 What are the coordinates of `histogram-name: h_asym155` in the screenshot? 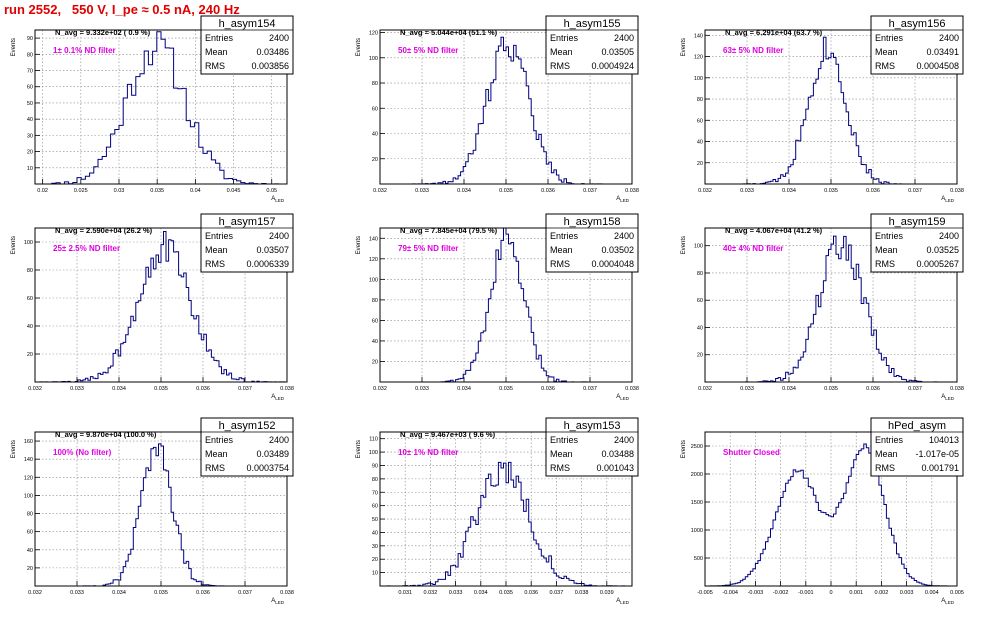 It's located at (592, 24).